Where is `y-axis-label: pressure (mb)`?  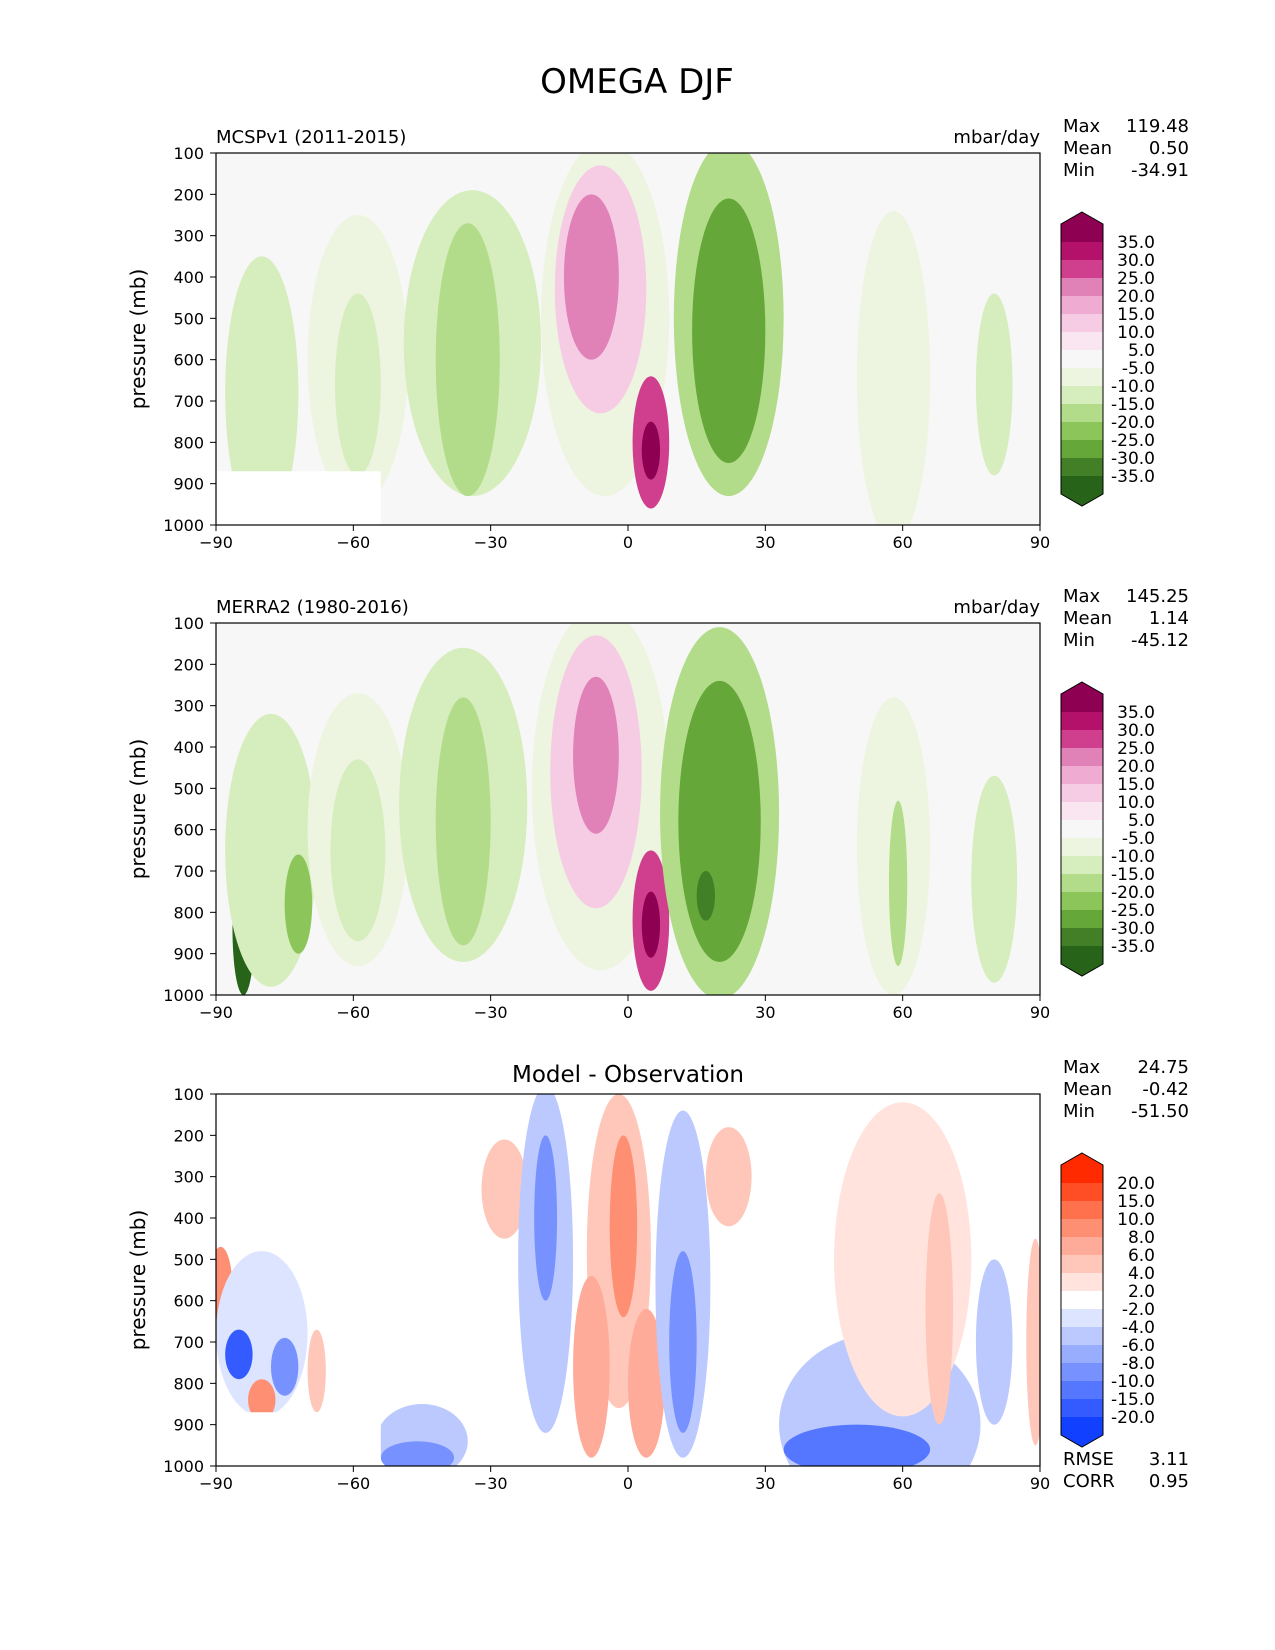
y-axis-label: pressure (mb) is located at coordinates (138, 339).